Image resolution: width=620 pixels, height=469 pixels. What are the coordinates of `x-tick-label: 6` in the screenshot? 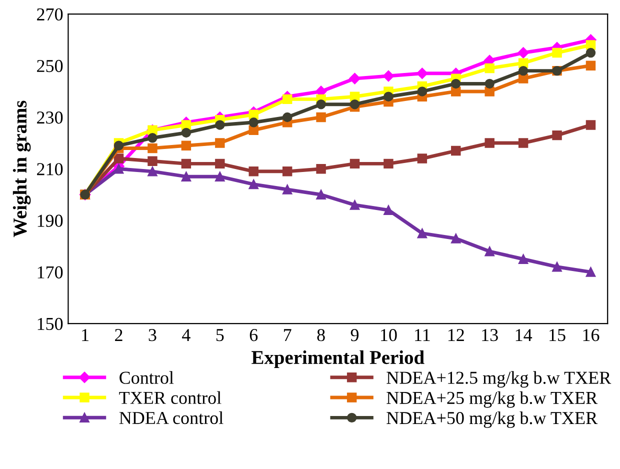 It's located at (254, 335).